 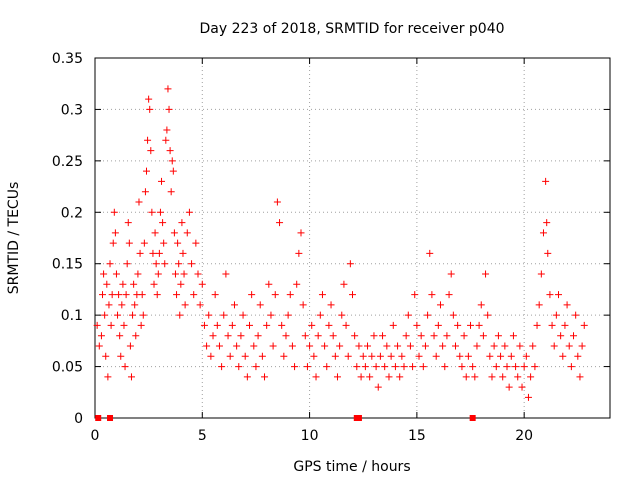 What do you see at coordinates (351, 467) in the screenshot?
I see `x-axis-label: GPS time / hours` at bounding box center [351, 467].